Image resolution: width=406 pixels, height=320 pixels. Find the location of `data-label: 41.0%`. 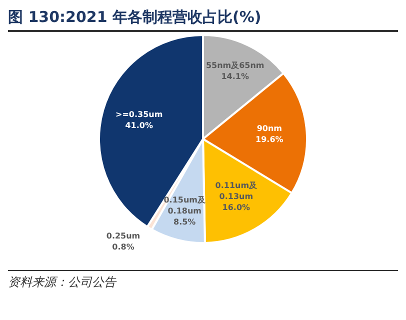

data-label: 41.0% is located at coordinates (139, 125).